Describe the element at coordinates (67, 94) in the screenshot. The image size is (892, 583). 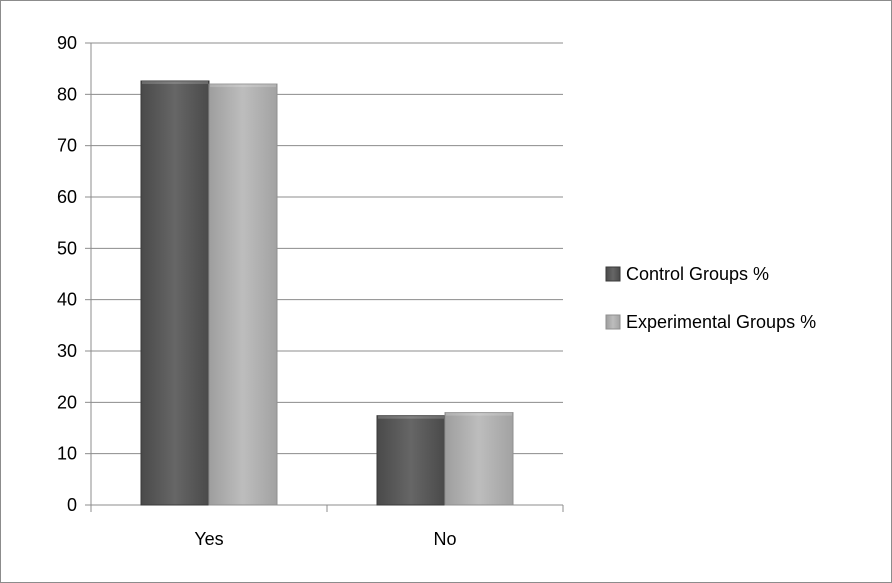
I see `y-tick-label: 80` at that location.